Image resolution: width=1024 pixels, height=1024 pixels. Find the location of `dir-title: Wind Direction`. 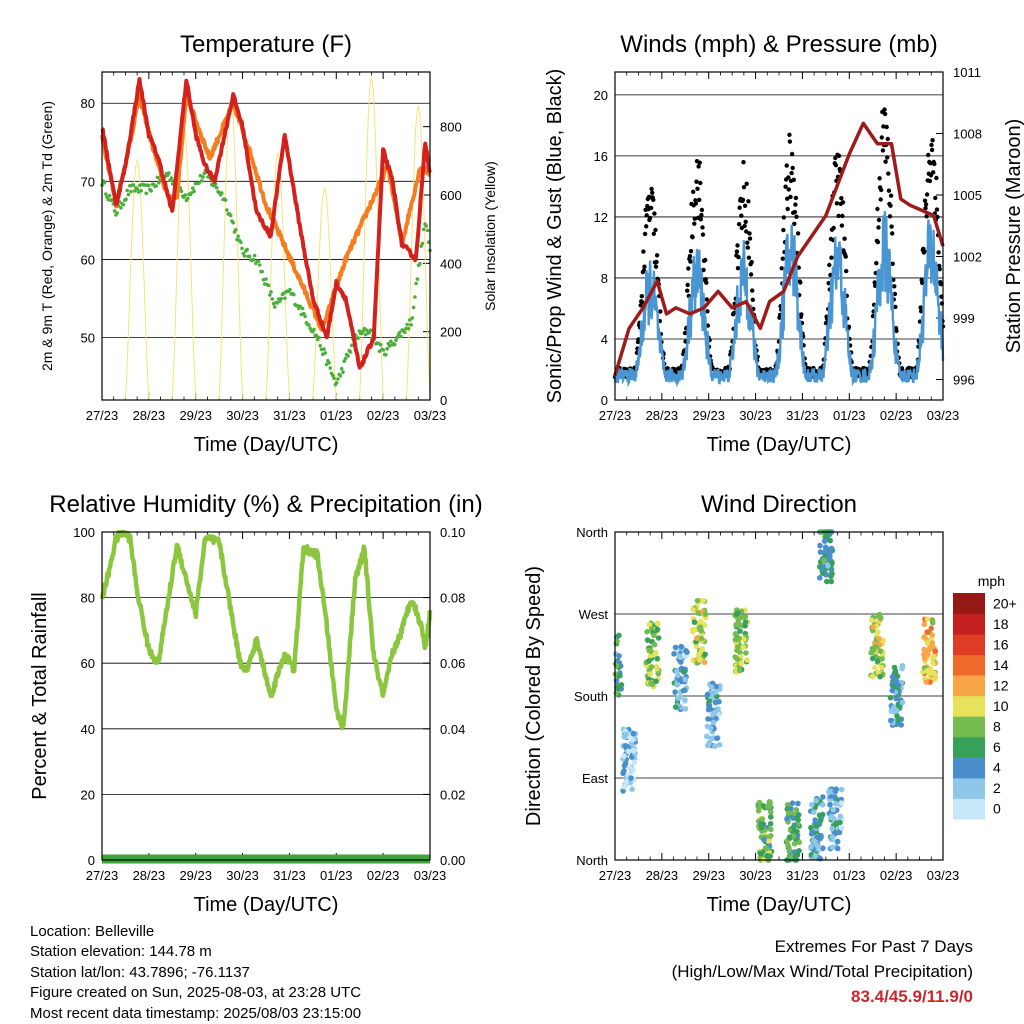

dir-title: Wind Direction is located at coordinates (779, 504).